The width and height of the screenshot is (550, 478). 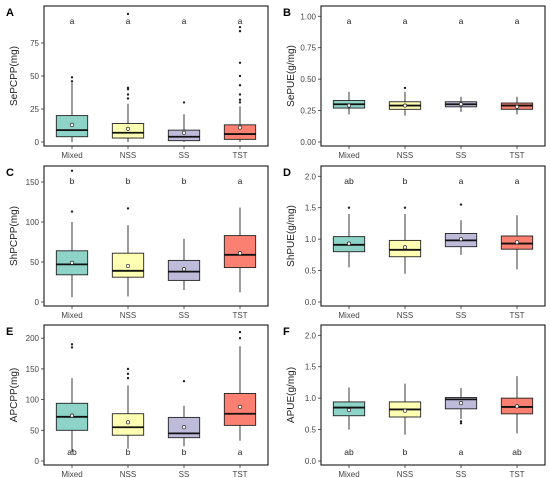 What do you see at coordinates (311, 176) in the screenshot?
I see `y-tick-label: 2.0` at bounding box center [311, 176].